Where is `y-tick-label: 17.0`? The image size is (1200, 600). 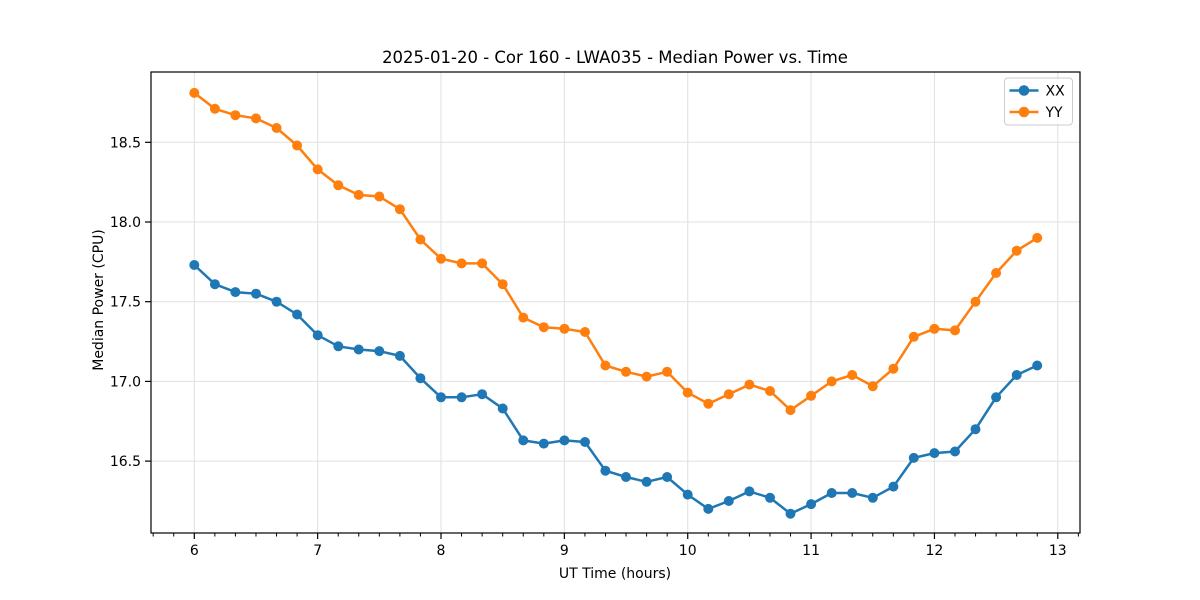 y-tick-label: 17.0 is located at coordinates (125, 382).